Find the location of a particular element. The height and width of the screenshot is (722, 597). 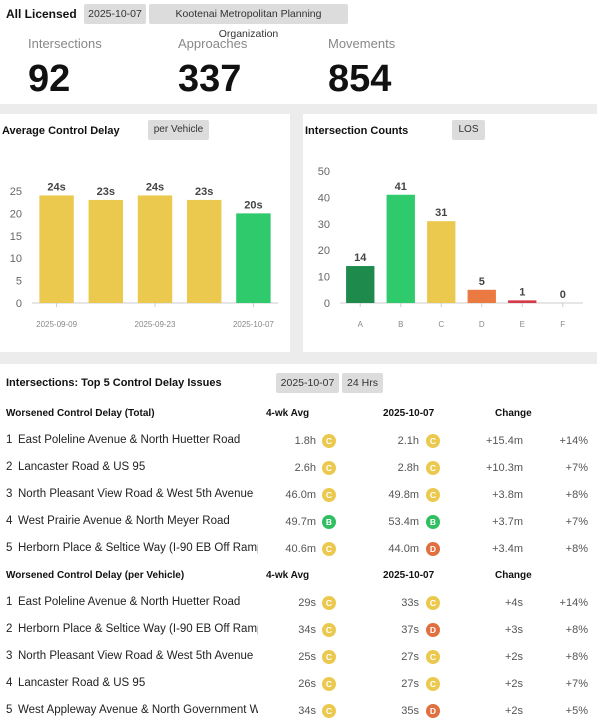

period-chip: 24 Hrs is located at coordinates (362, 383).